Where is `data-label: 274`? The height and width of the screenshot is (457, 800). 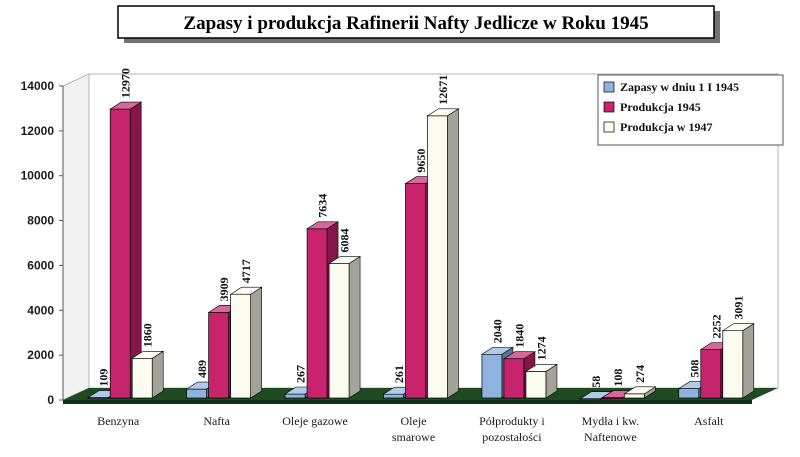 data-label: 274 is located at coordinates (640, 374).